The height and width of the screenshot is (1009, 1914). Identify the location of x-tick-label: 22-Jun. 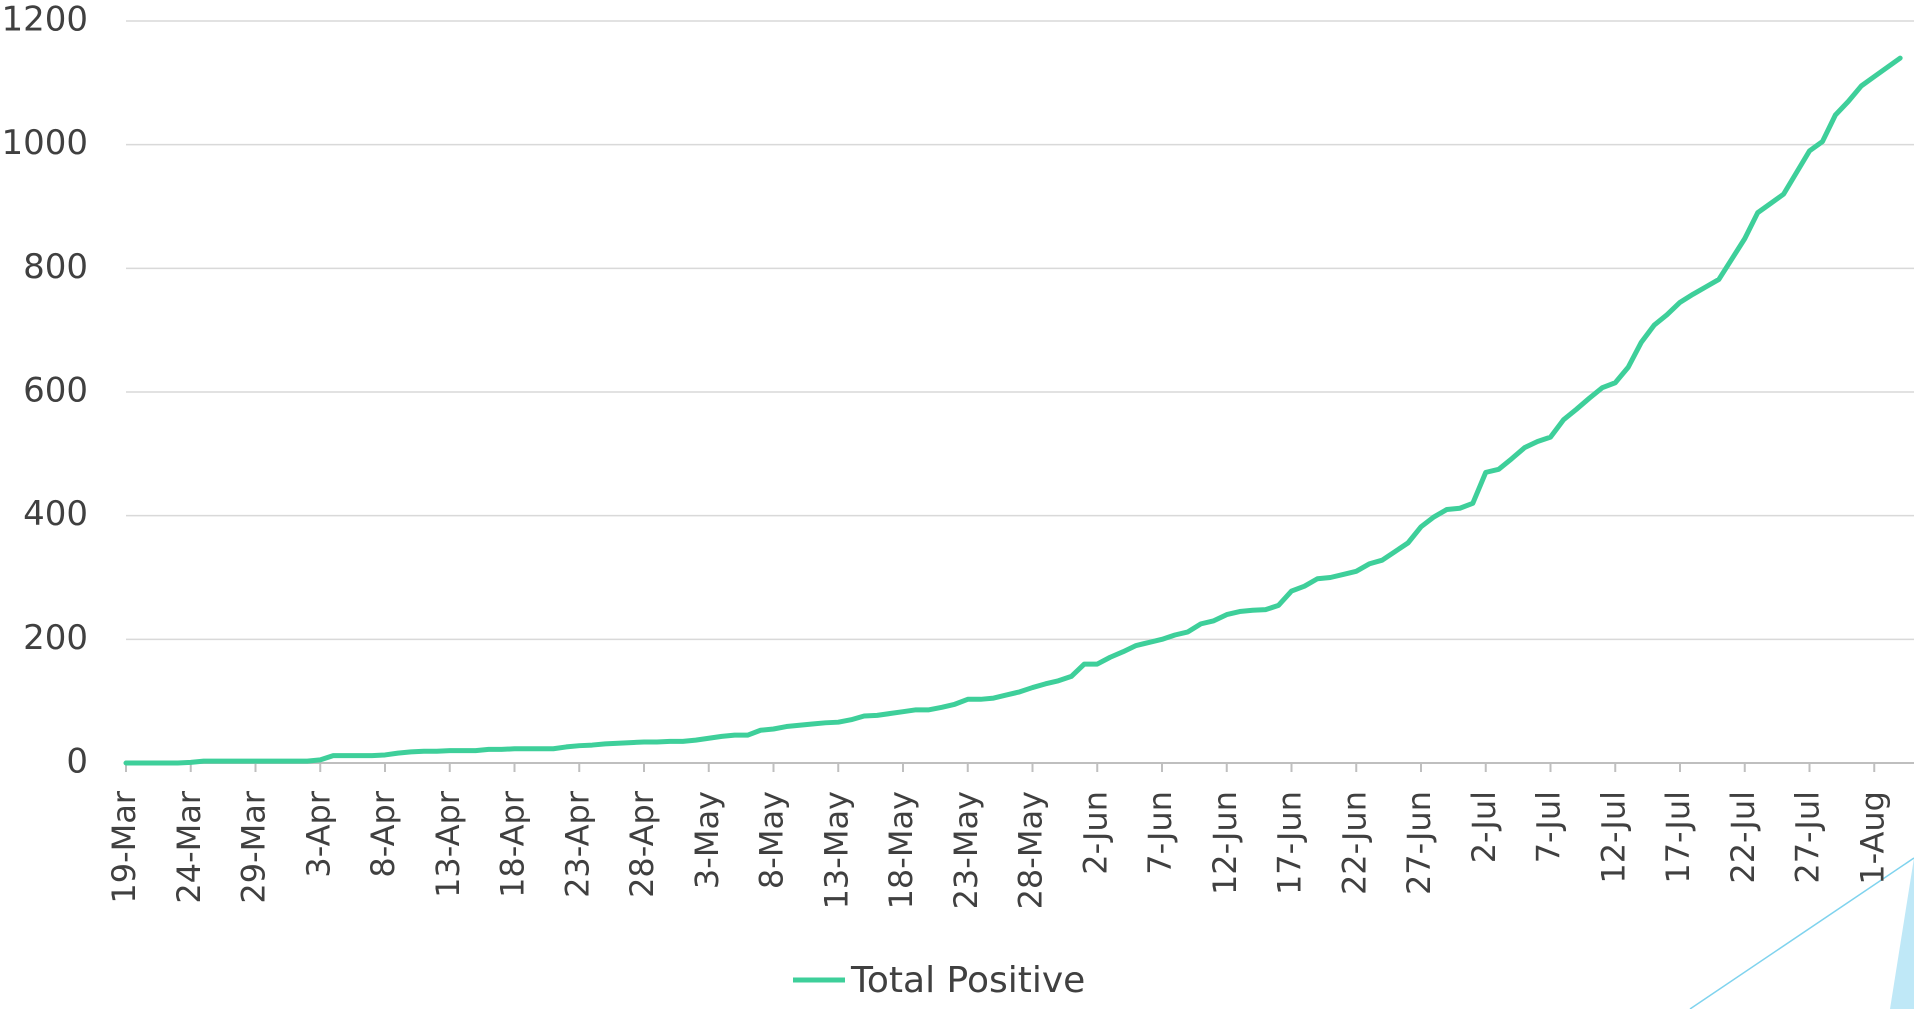
(1354, 843).